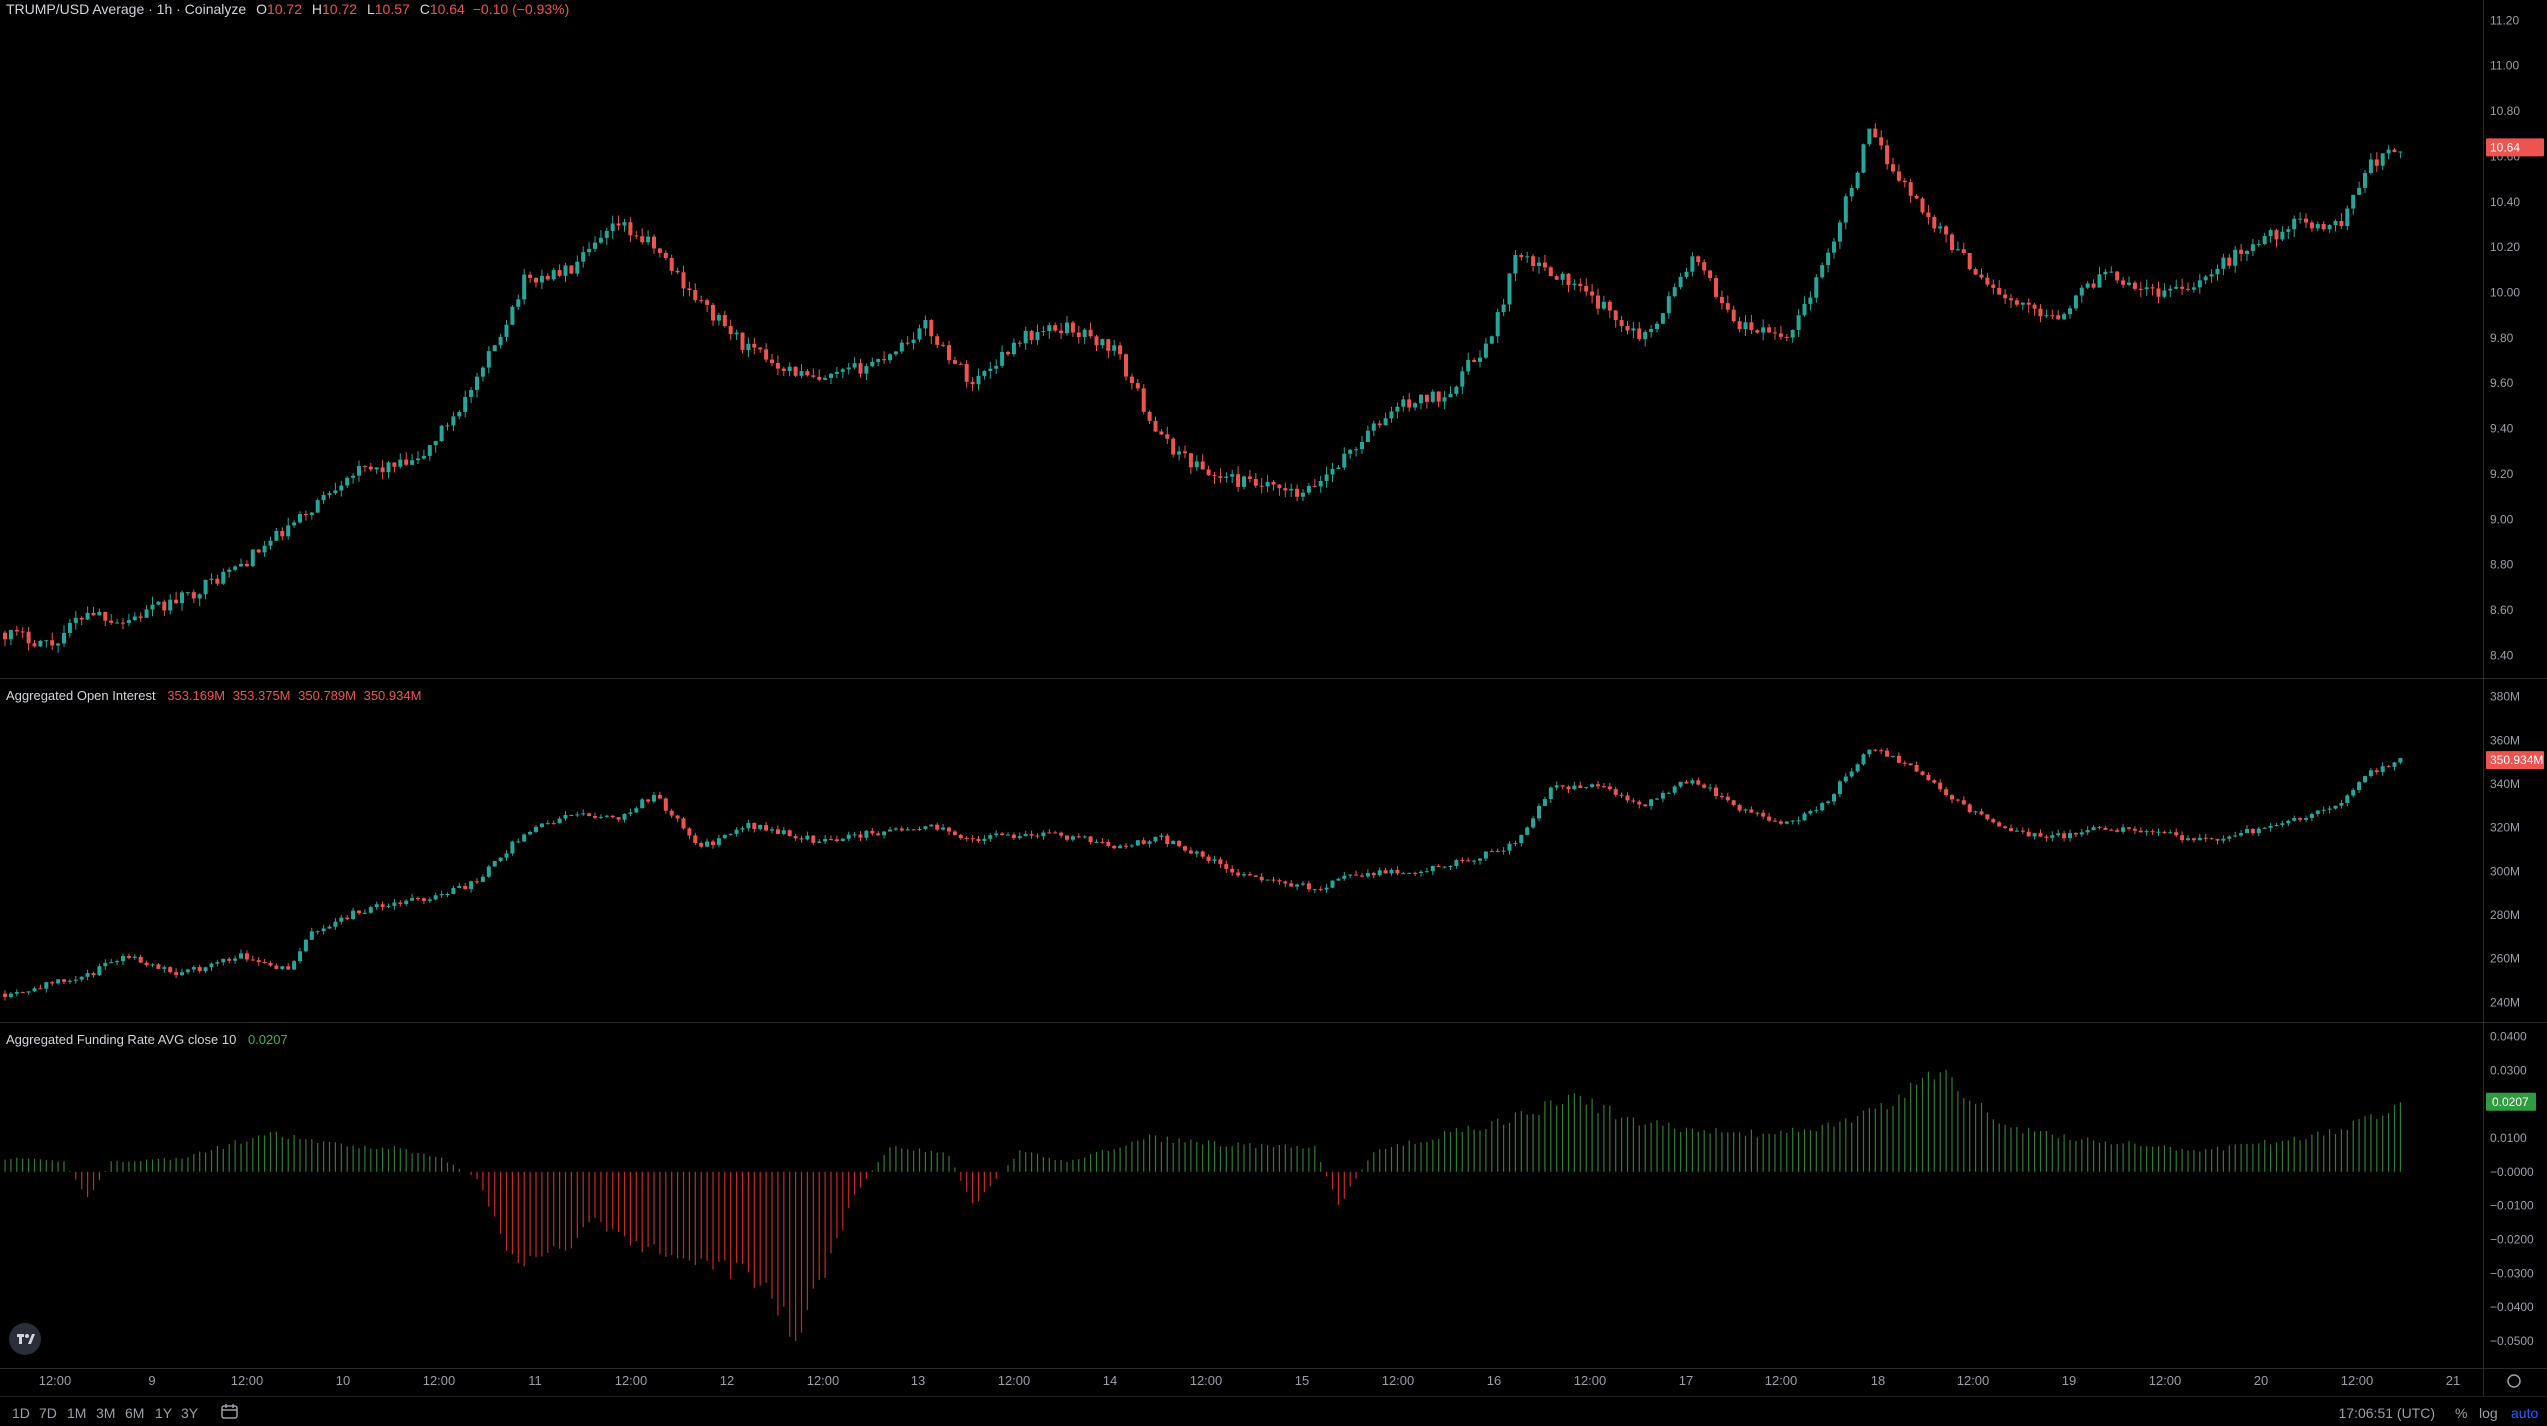  I want to click on settings-gear-icon, so click(2514, 1381).